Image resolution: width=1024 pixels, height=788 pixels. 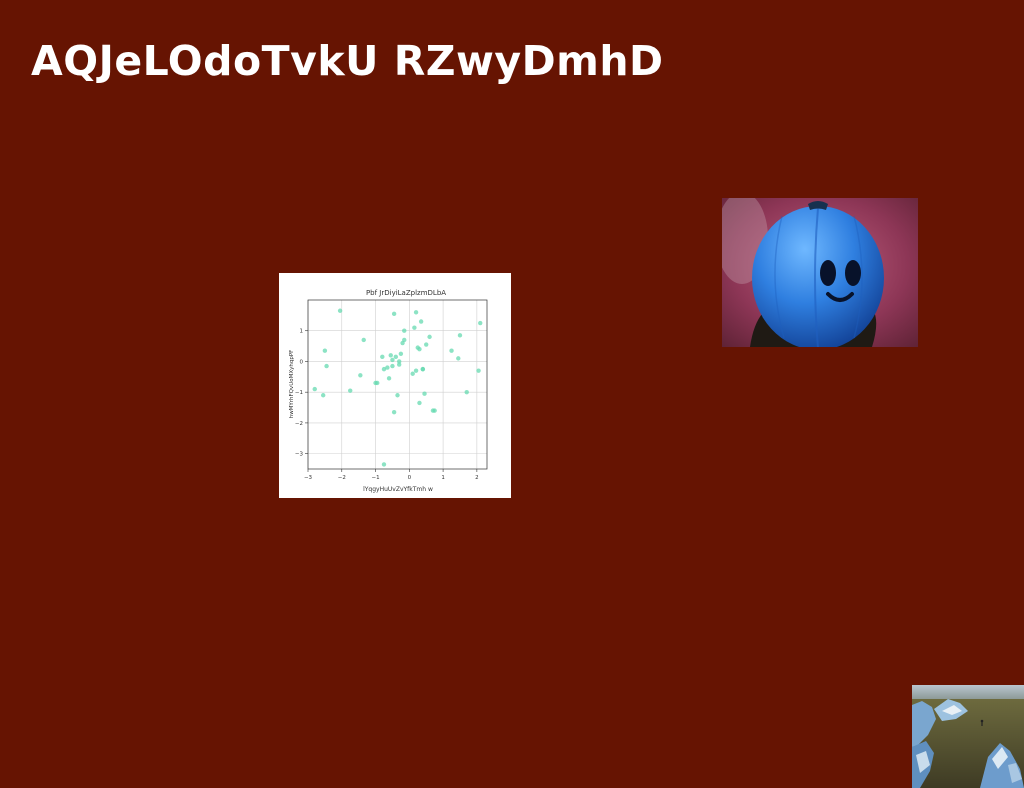 What do you see at coordinates (443, 478) in the screenshot?
I see `x-tick-label: 1` at bounding box center [443, 478].